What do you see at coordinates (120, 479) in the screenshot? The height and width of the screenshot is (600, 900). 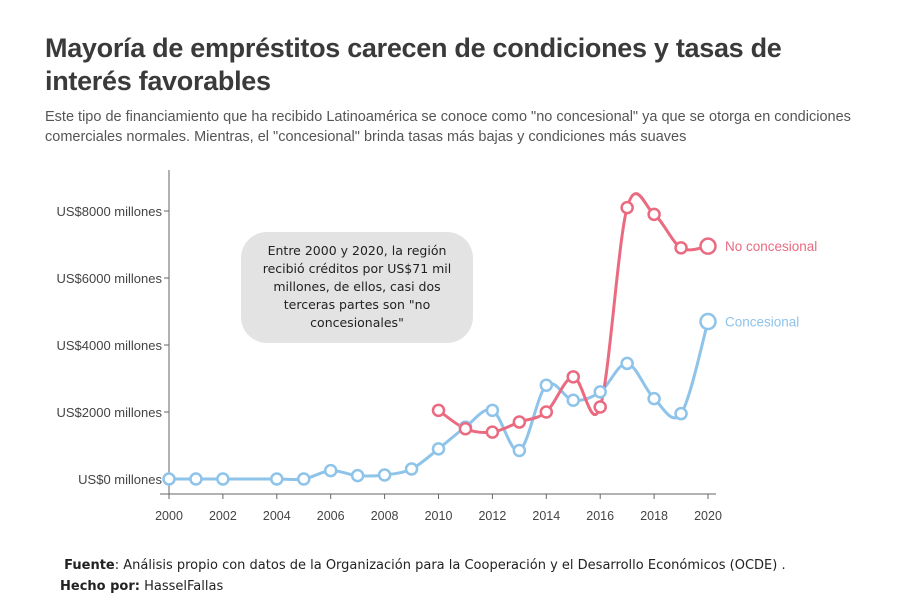 I see `y-tick-label: US$0 millones` at bounding box center [120, 479].